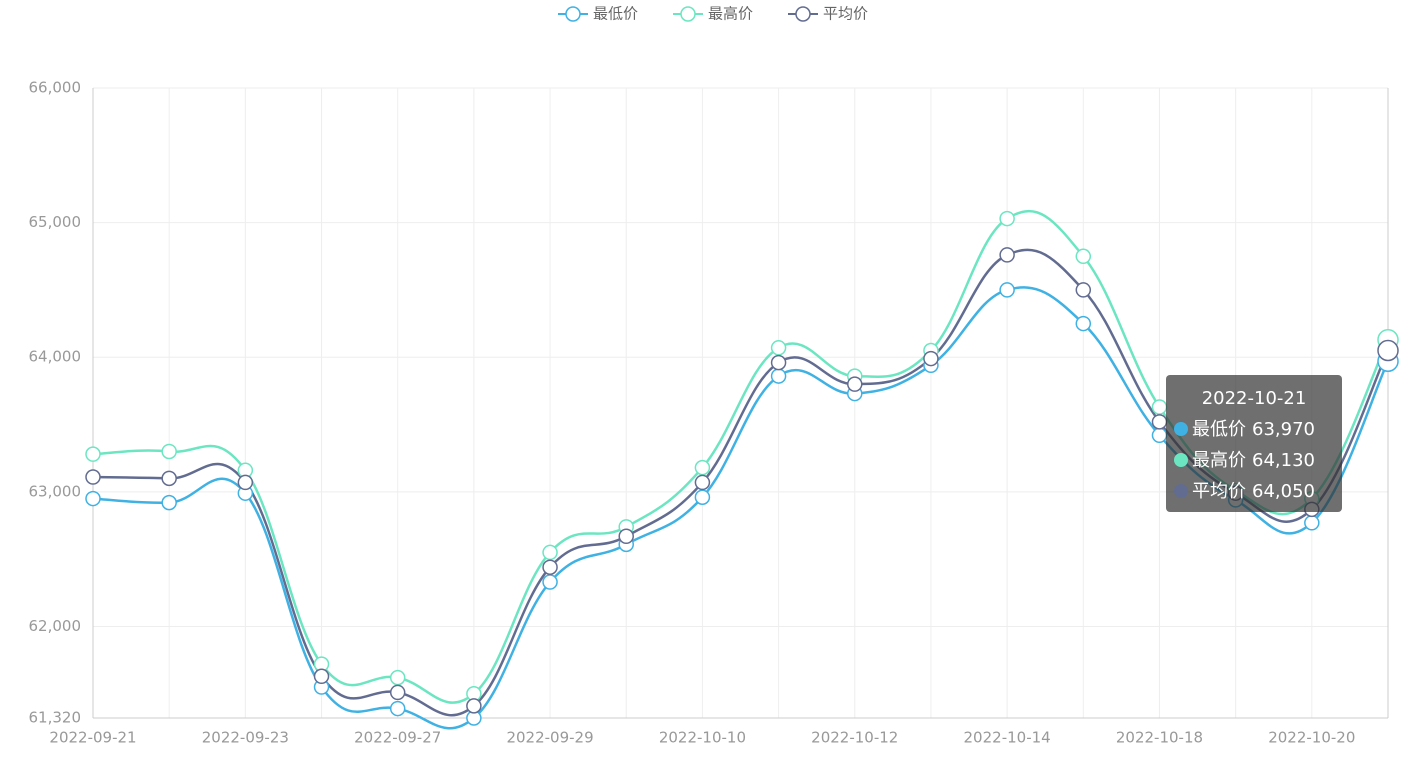  Describe the element at coordinates (1311, 738) in the screenshot. I see `x-tick-label: 2022-10-20` at that location.